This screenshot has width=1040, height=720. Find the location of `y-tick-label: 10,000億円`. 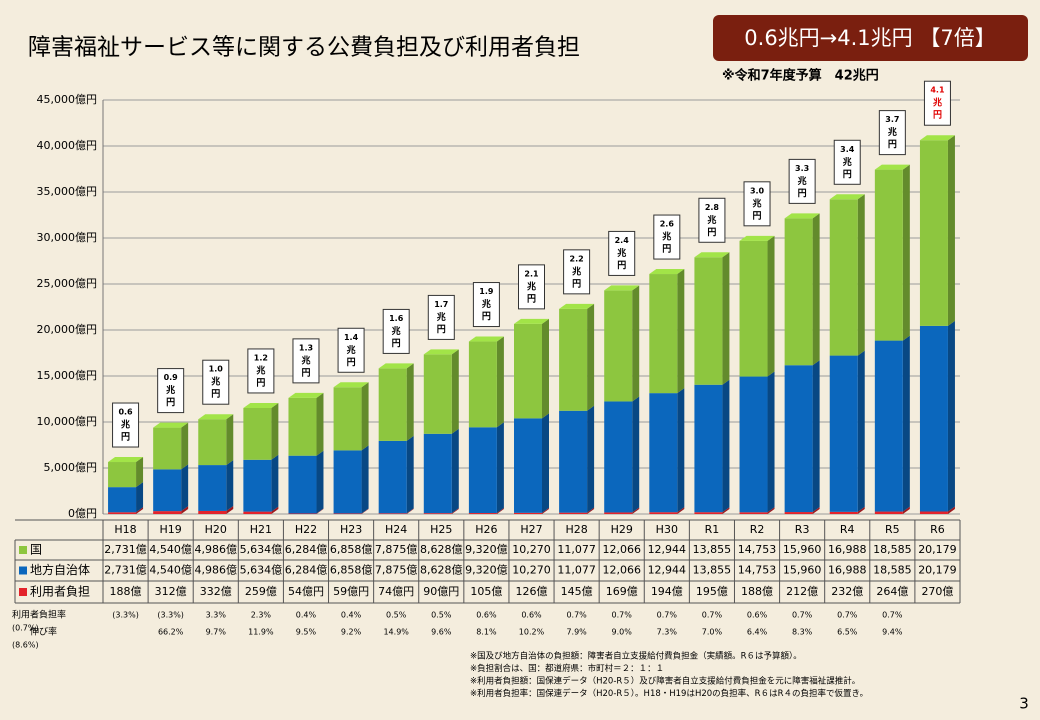

y-tick-label: 10,000億円 is located at coordinates (67, 421).